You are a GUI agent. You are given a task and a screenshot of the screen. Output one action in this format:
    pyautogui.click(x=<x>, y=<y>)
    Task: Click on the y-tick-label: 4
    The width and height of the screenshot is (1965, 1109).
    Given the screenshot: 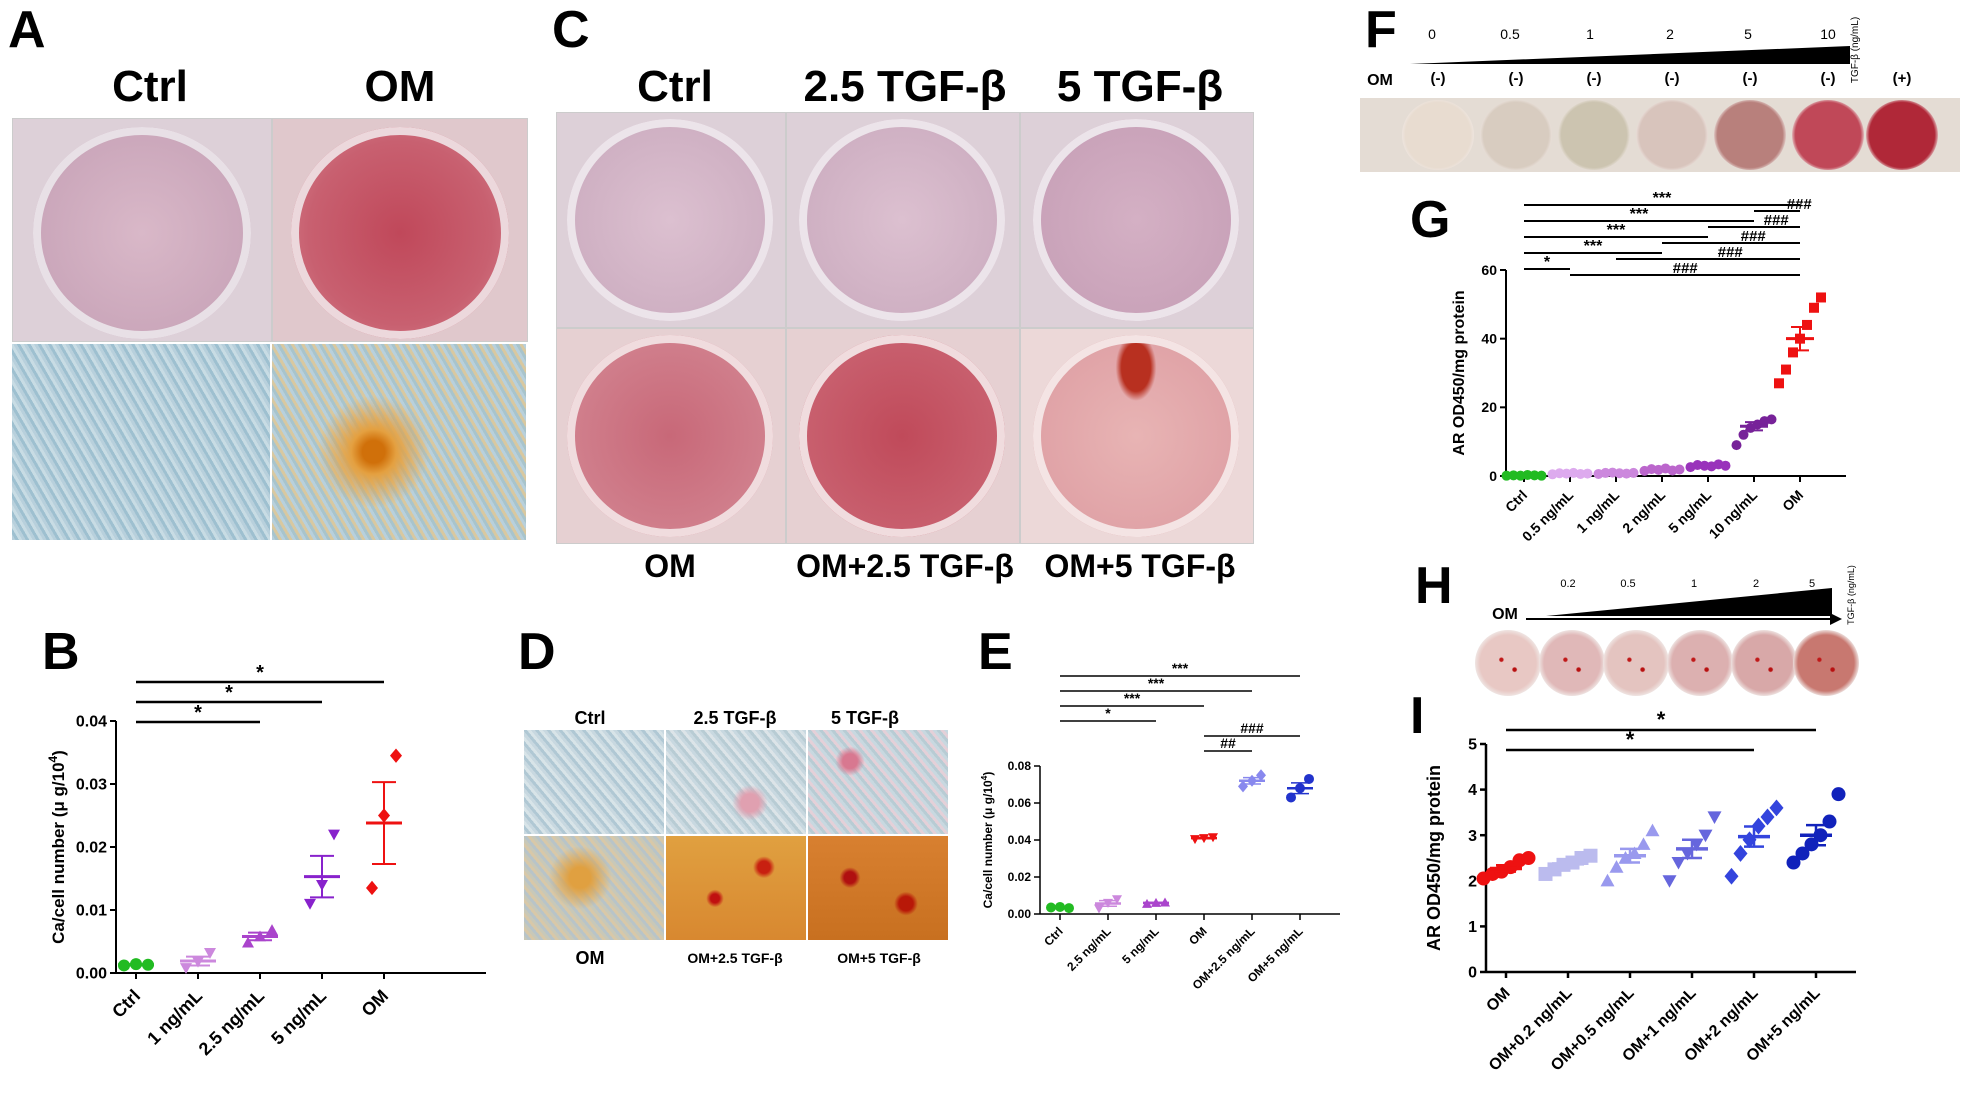 What is the action you would take?
    pyautogui.click(x=1472, y=790)
    